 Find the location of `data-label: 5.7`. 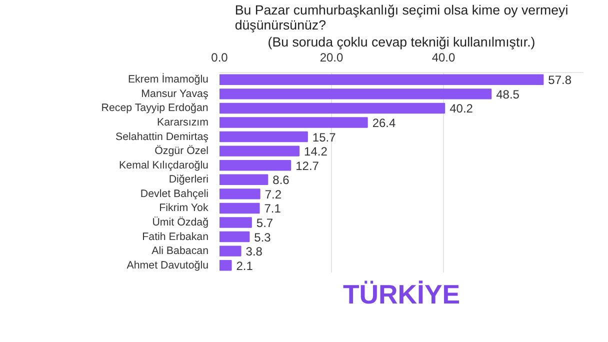

data-label: 5.7 is located at coordinates (265, 223).